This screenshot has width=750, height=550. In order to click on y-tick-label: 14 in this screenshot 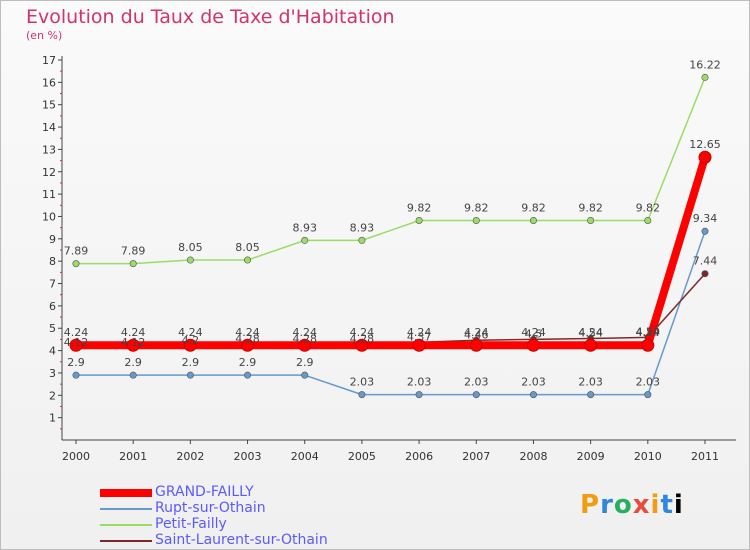, I will do `click(49, 127)`.